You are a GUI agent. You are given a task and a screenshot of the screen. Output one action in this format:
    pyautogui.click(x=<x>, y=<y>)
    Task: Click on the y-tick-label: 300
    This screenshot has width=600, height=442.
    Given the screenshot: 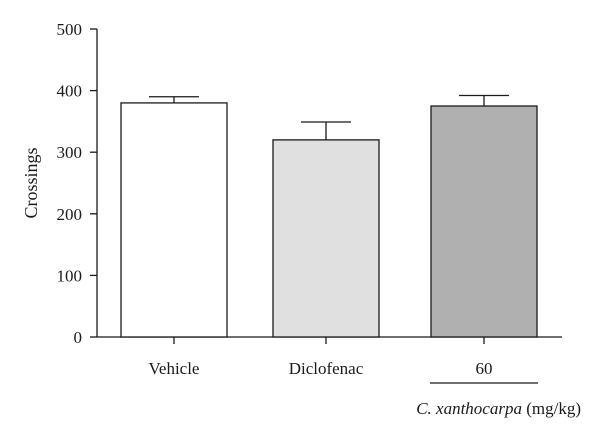 What is the action you would take?
    pyautogui.click(x=70, y=152)
    